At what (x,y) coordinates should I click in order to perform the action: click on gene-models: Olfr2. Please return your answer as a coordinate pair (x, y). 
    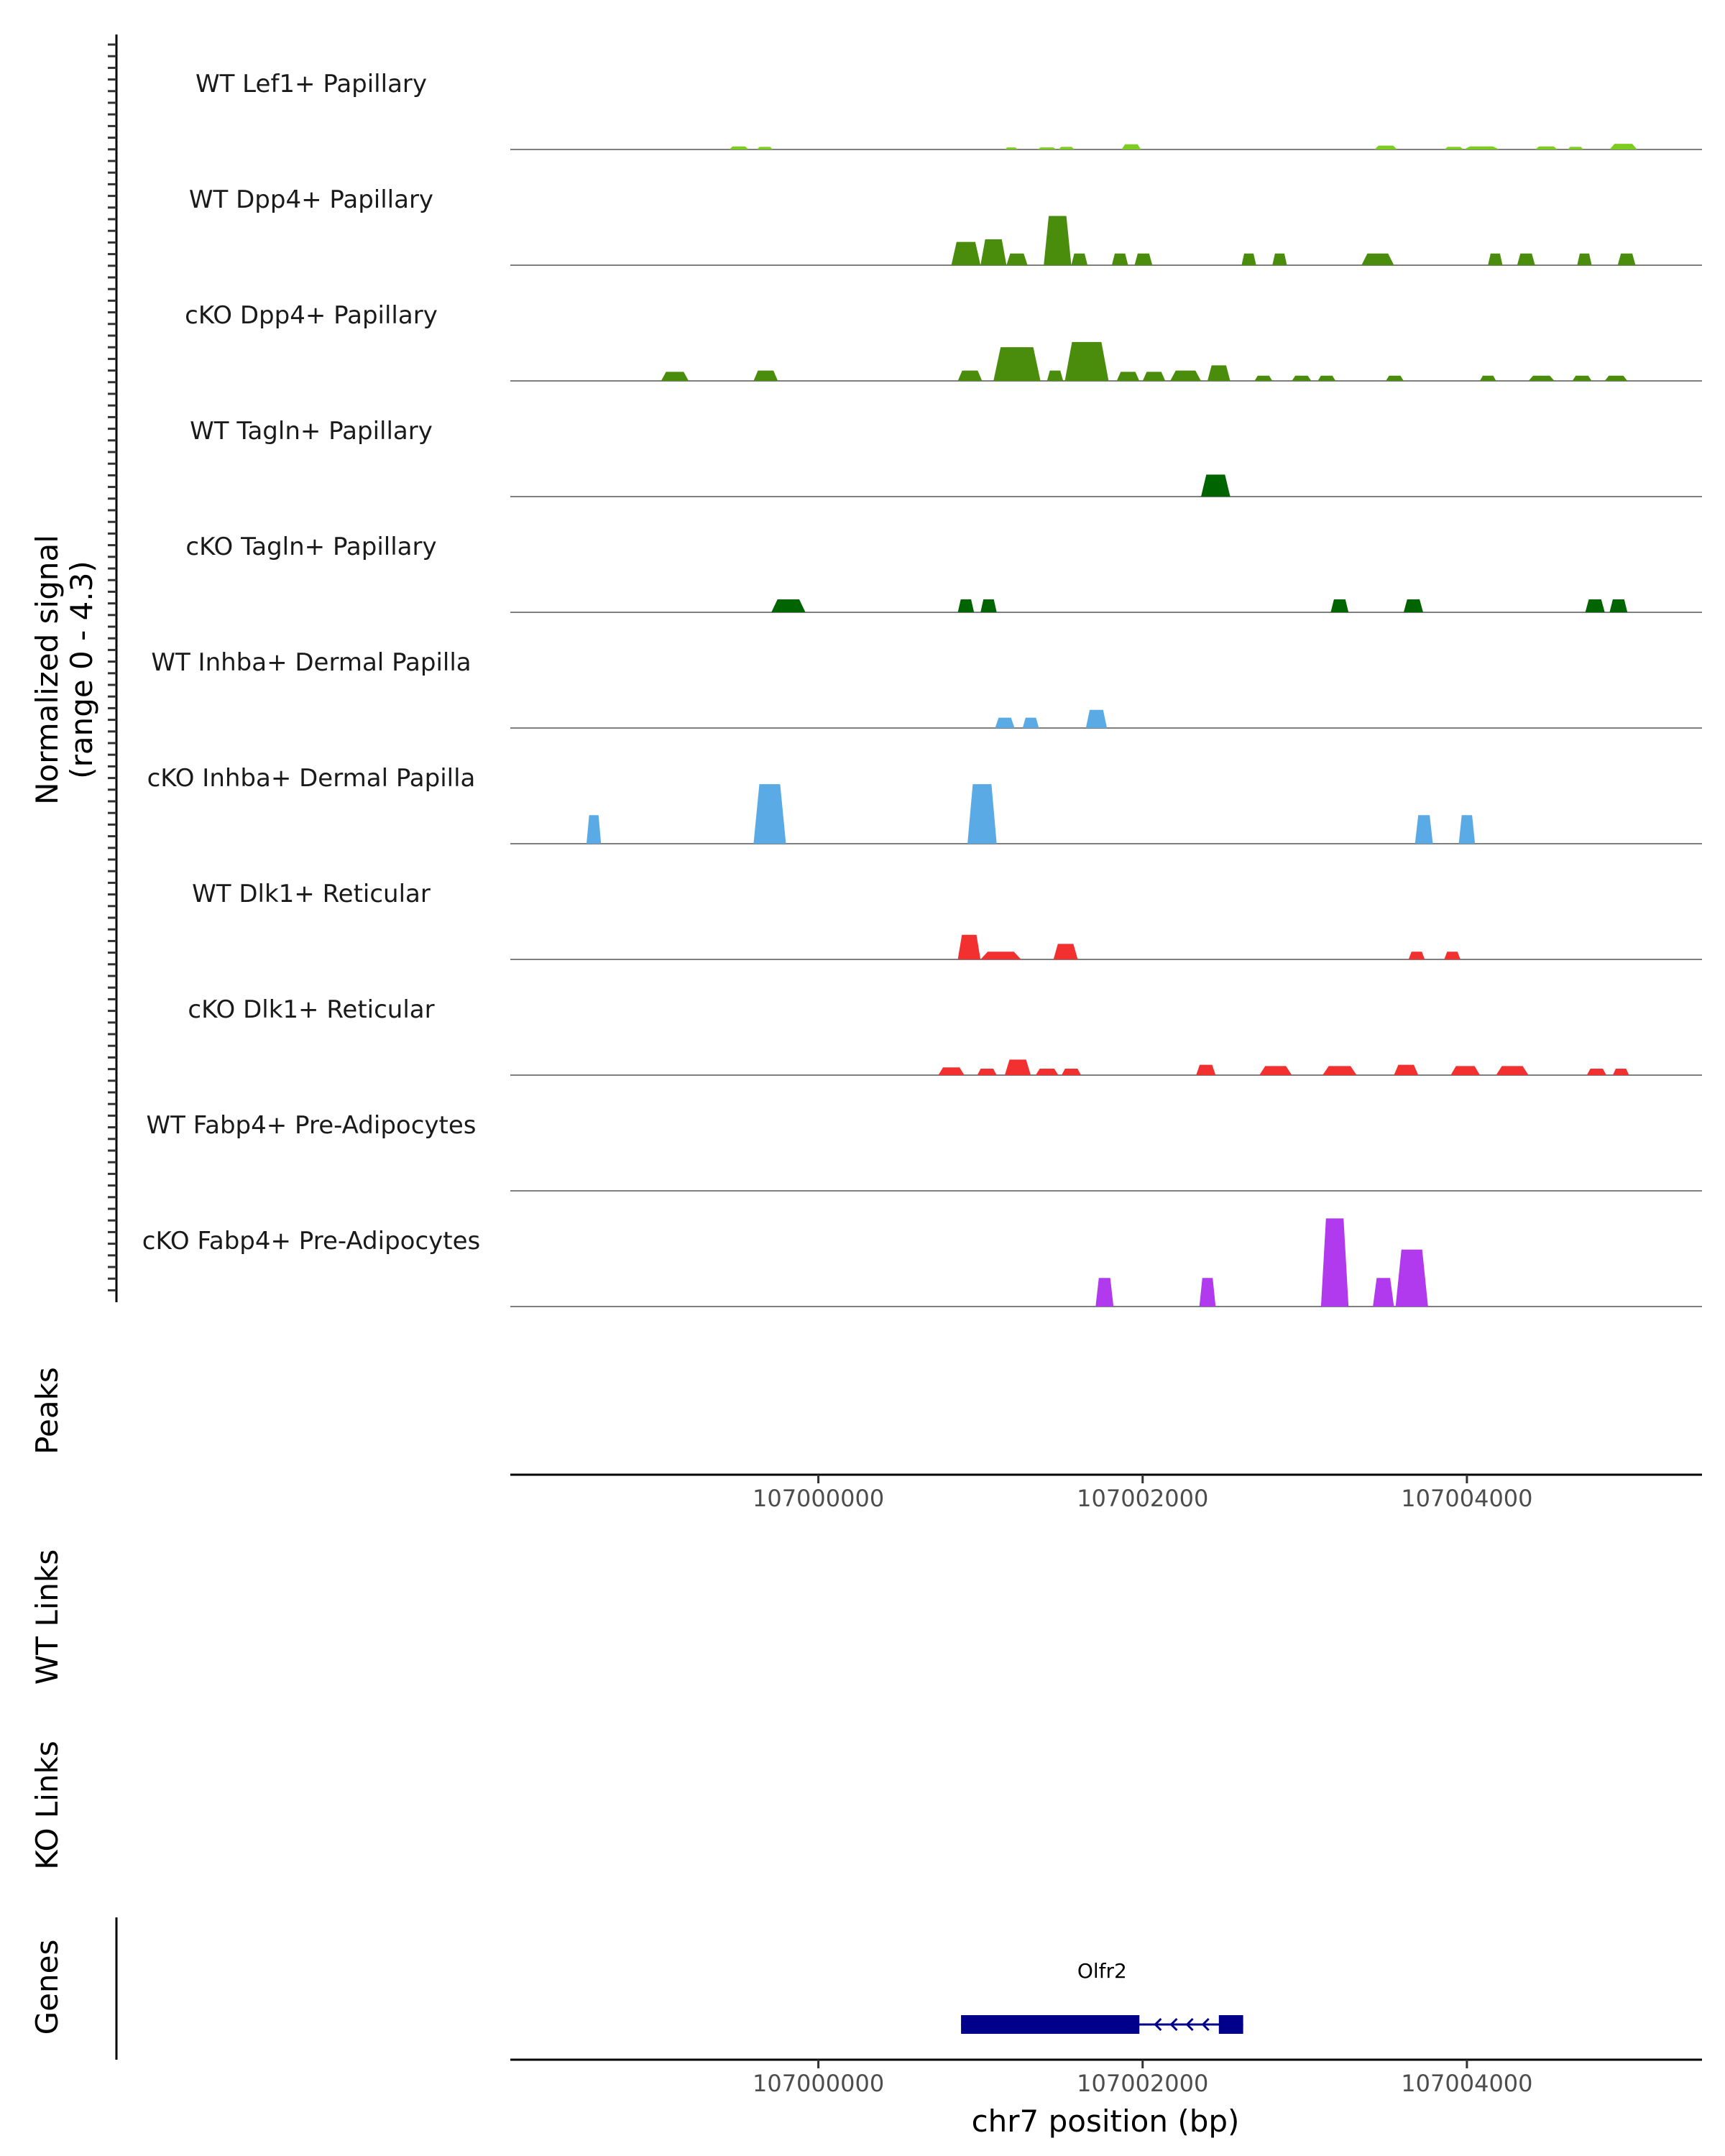
    Looking at the image, I should click on (1102, 1997).